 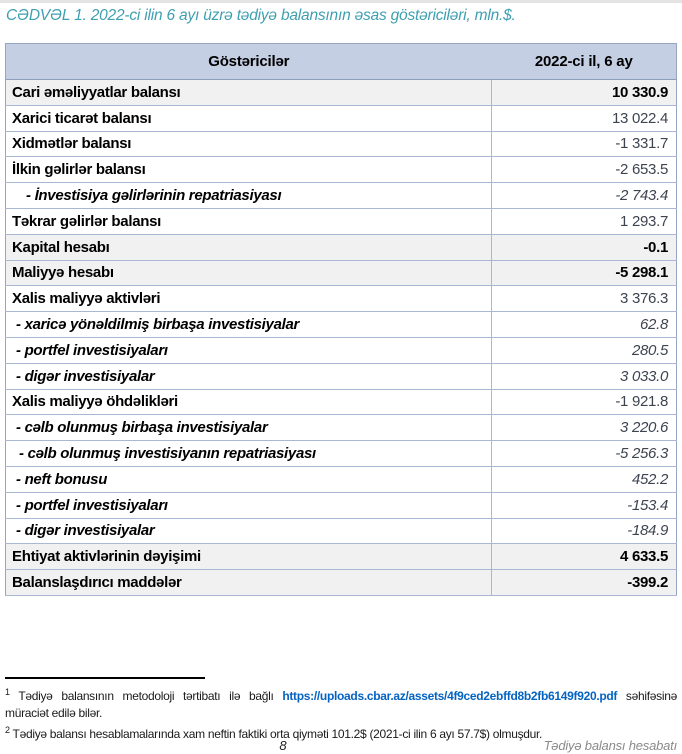 I want to click on row-value: 10 330.9, so click(x=584, y=92).